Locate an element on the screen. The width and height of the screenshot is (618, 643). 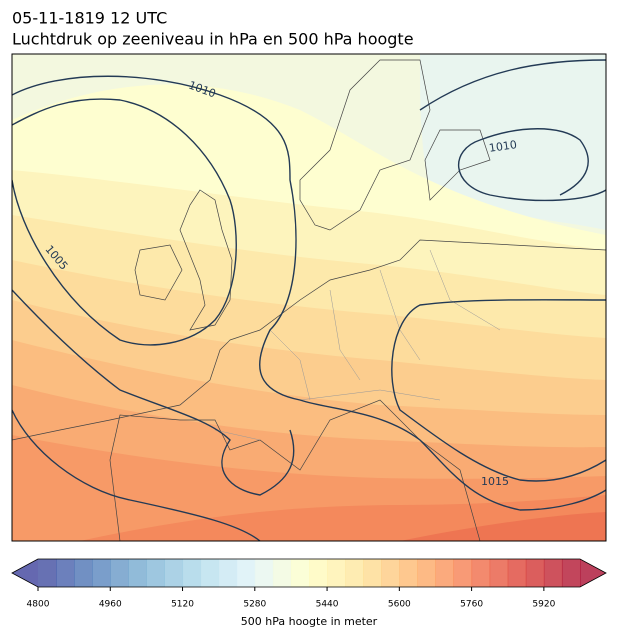
title: 05-11-1819 12 UTC is located at coordinates (89, 18).